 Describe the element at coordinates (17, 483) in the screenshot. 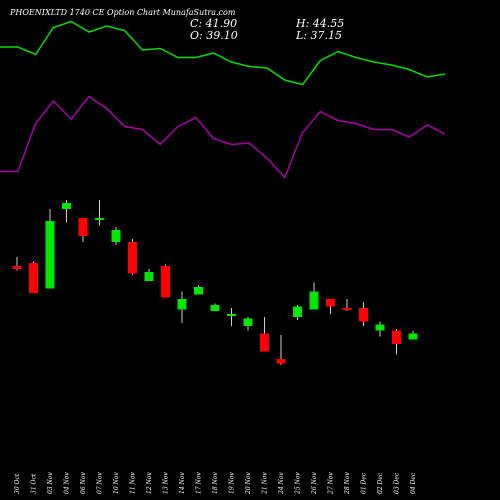

I see `x-tick-label: 30 Oct` at that location.